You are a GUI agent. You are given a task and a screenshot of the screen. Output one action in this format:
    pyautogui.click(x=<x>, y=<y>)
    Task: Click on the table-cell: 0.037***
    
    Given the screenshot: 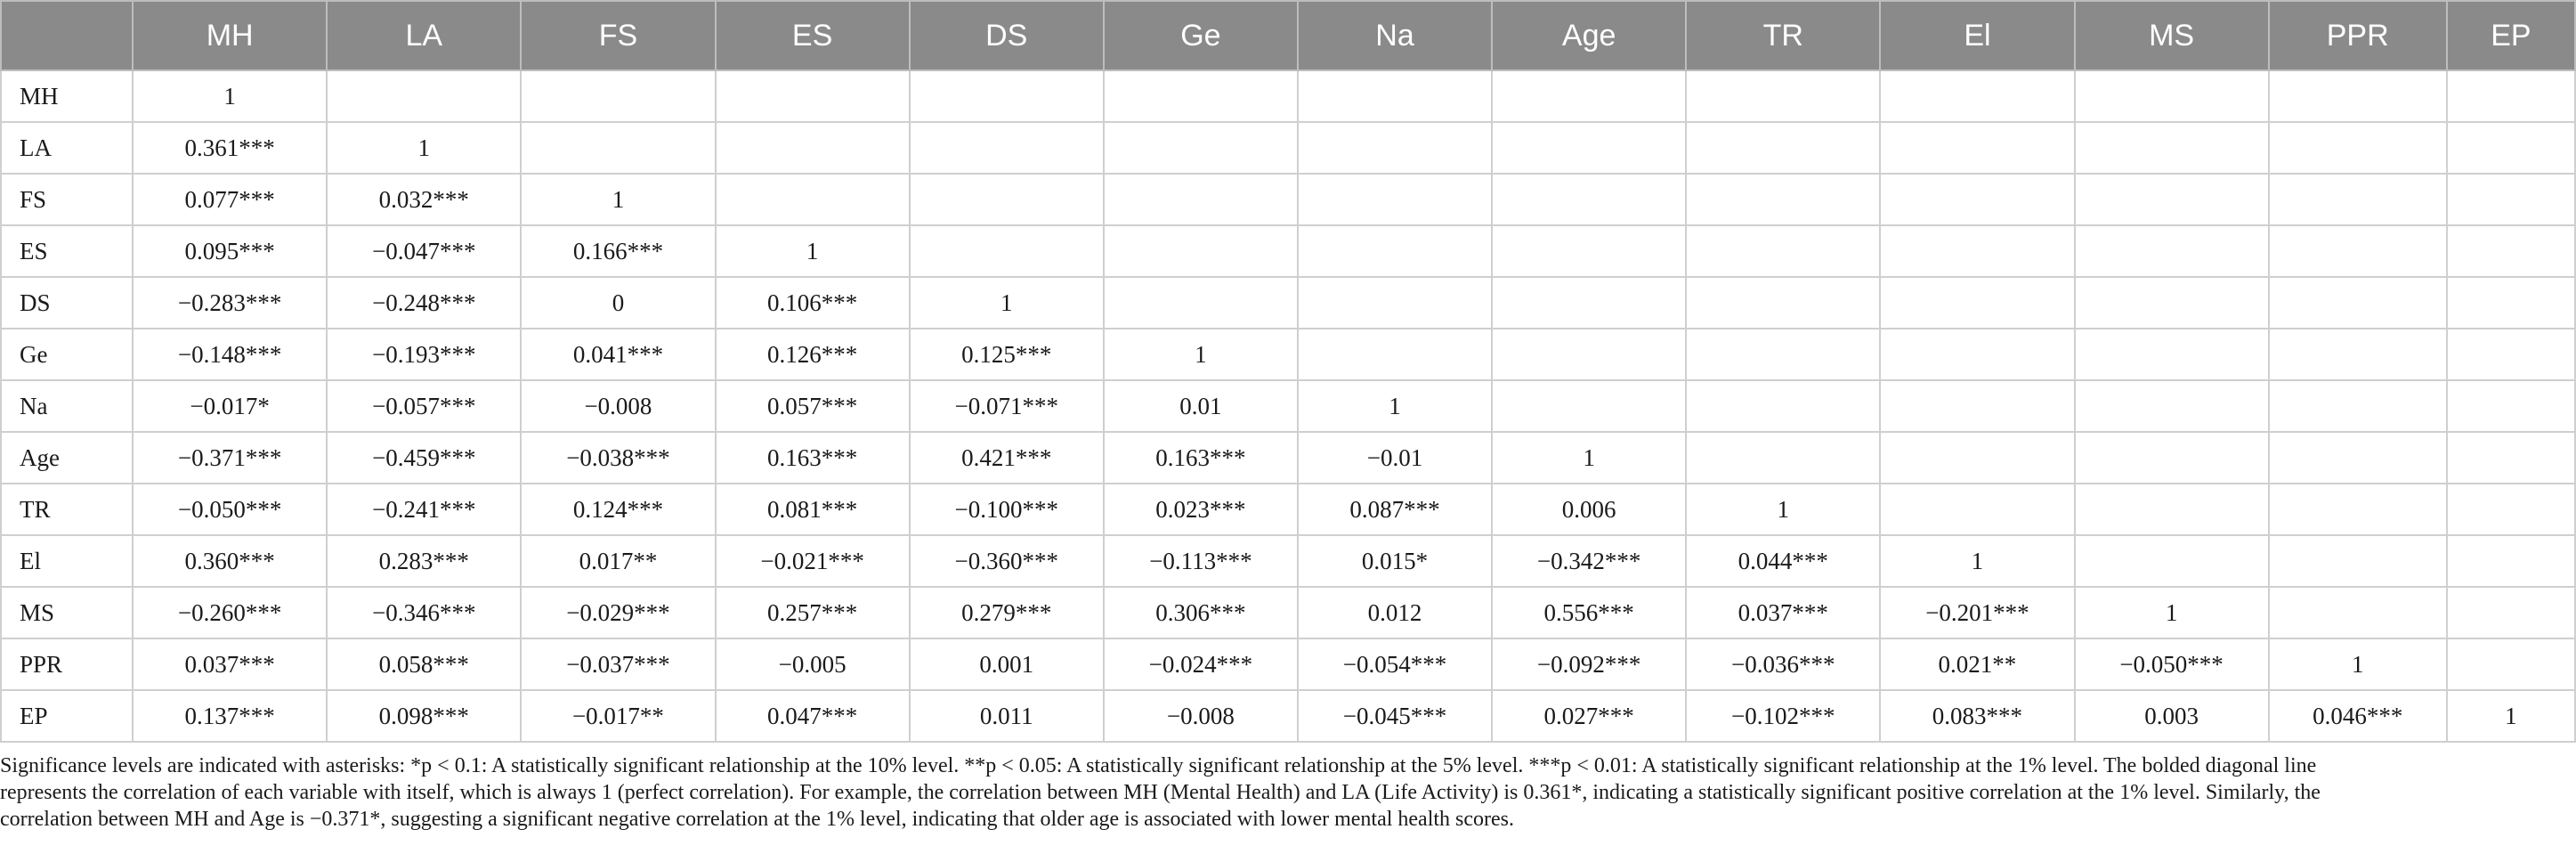 What is the action you would take?
    pyautogui.click(x=1783, y=612)
    